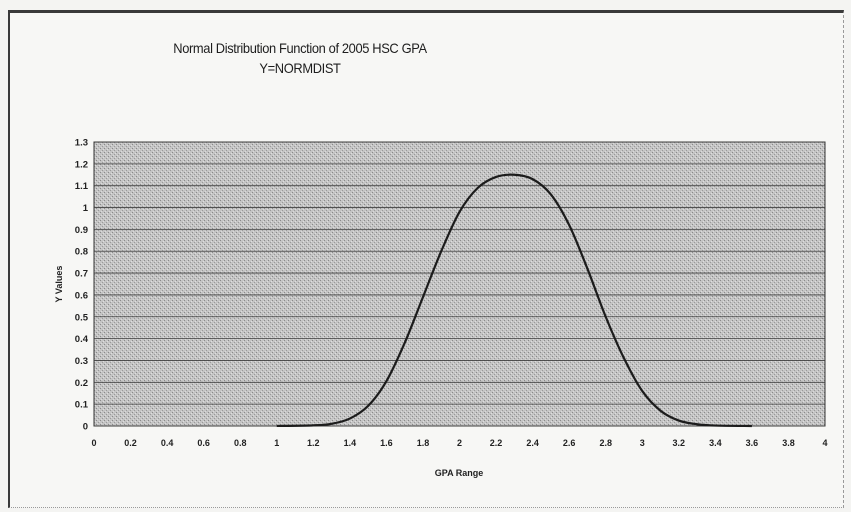 This screenshot has width=851, height=512. I want to click on y-tick-label: 0.6, so click(81, 295).